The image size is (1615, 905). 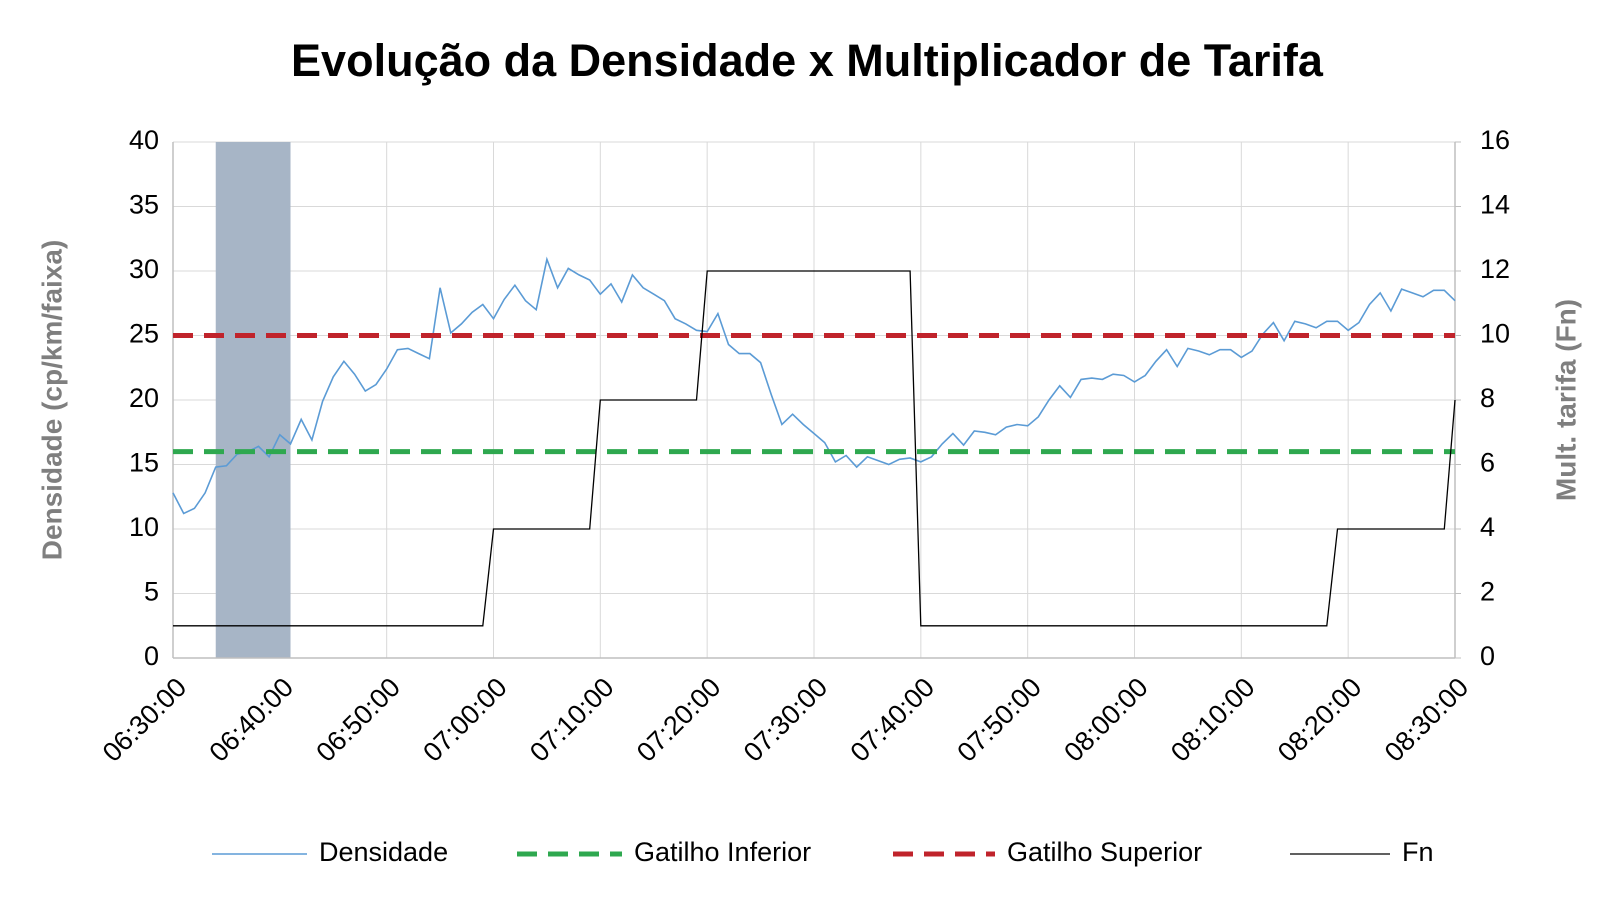 I want to click on y2-axis-label: Mult. tarifa (Fn), so click(x=1565, y=400).